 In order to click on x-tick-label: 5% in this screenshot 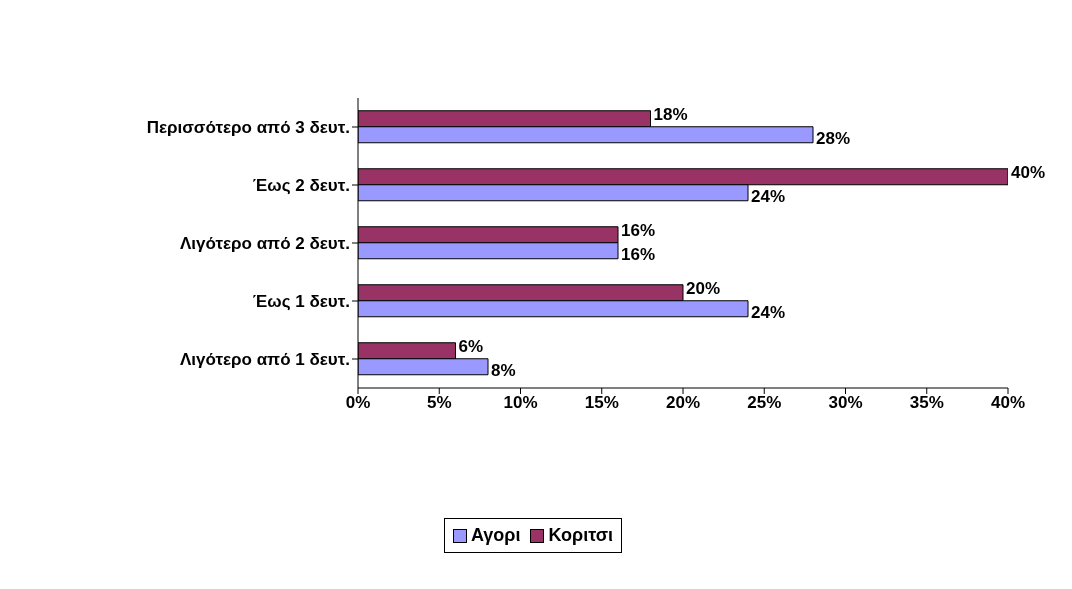, I will do `click(439, 403)`.